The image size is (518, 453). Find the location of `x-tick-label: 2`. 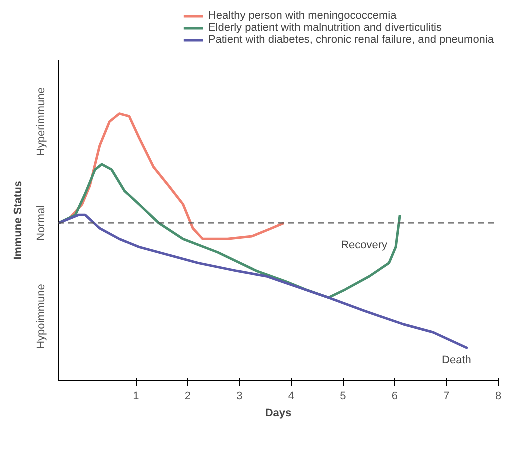

x-tick-label: 2 is located at coordinates (187, 396).